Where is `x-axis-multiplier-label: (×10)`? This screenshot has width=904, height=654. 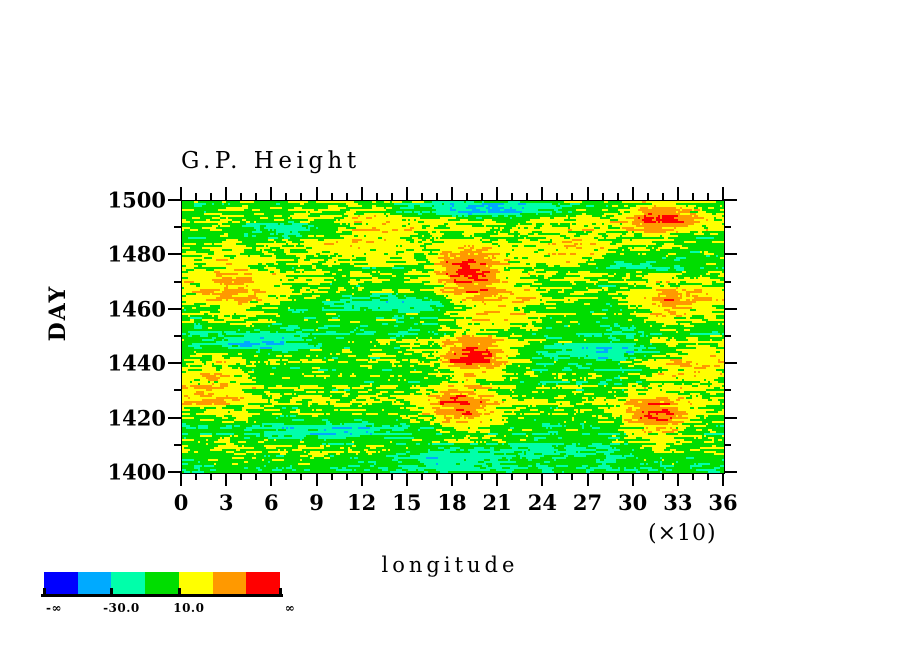
x-axis-multiplier-label: (×10) is located at coordinates (682, 533).